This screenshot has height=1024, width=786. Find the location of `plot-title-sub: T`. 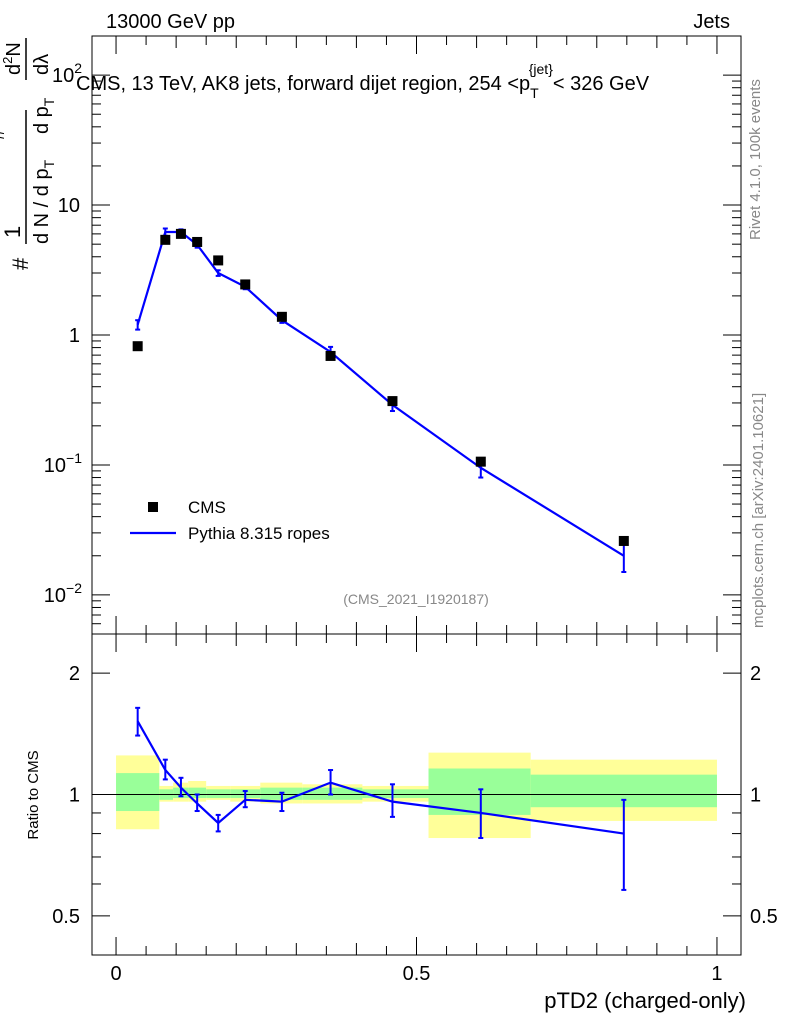

plot-title-sub: T is located at coordinates (534, 93).